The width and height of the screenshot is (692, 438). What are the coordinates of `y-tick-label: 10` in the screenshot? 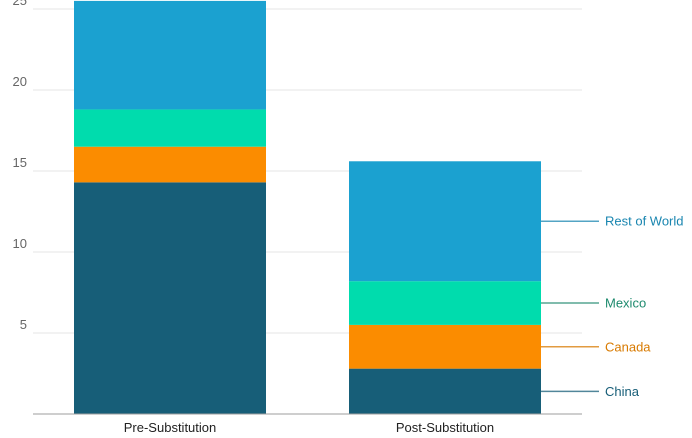 It's located at (20, 243).